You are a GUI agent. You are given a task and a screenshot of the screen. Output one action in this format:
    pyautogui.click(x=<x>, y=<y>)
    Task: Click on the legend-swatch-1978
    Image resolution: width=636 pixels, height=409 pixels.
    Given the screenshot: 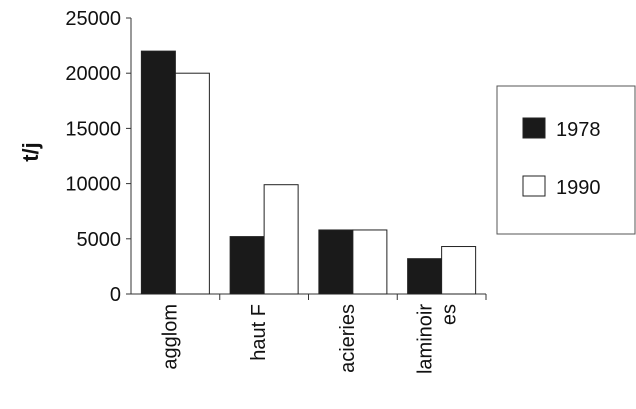 What is the action you would take?
    pyautogui.click(x=534, y=128)
    